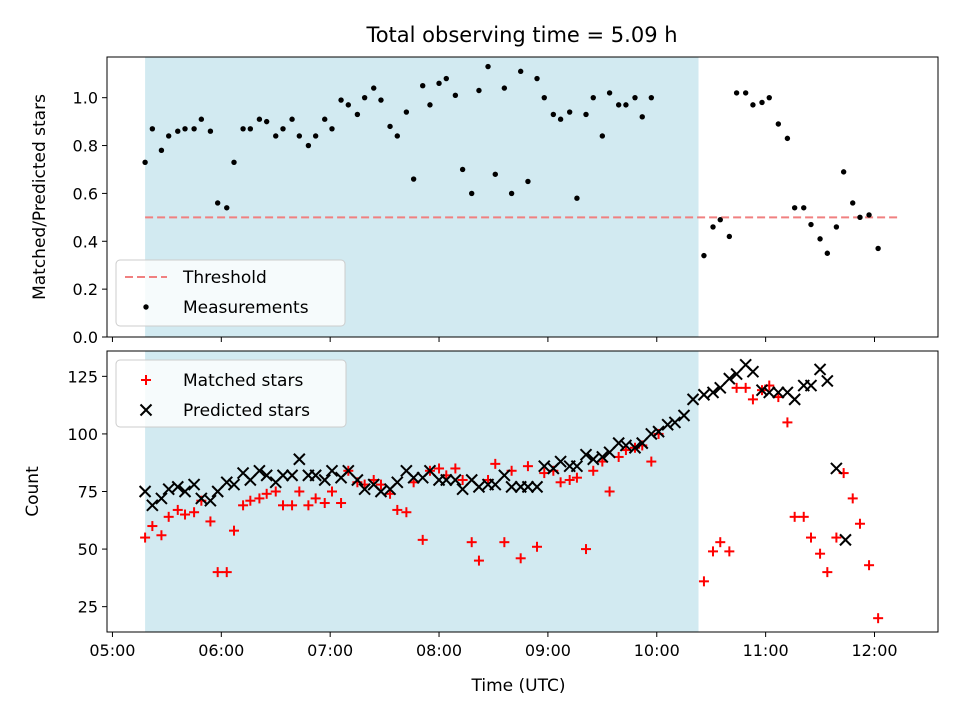  I want to click on legend-threshold-label: Threshold, so click(224, 278).